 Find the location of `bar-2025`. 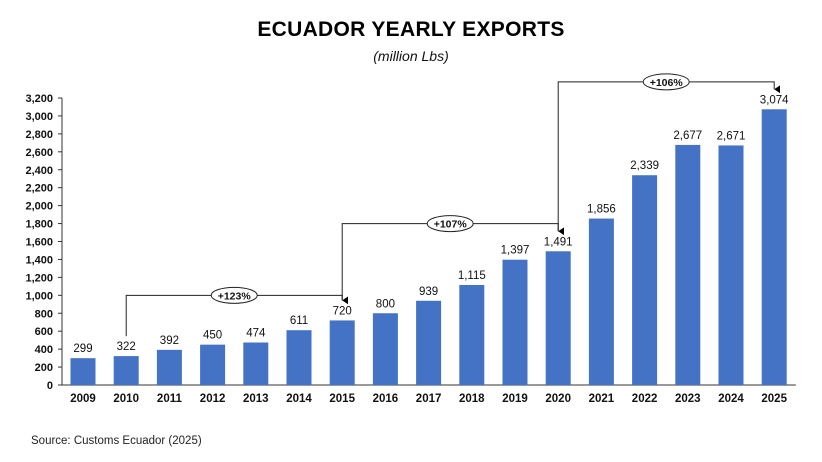

bar-2025 is located at coordinates (774, 247).